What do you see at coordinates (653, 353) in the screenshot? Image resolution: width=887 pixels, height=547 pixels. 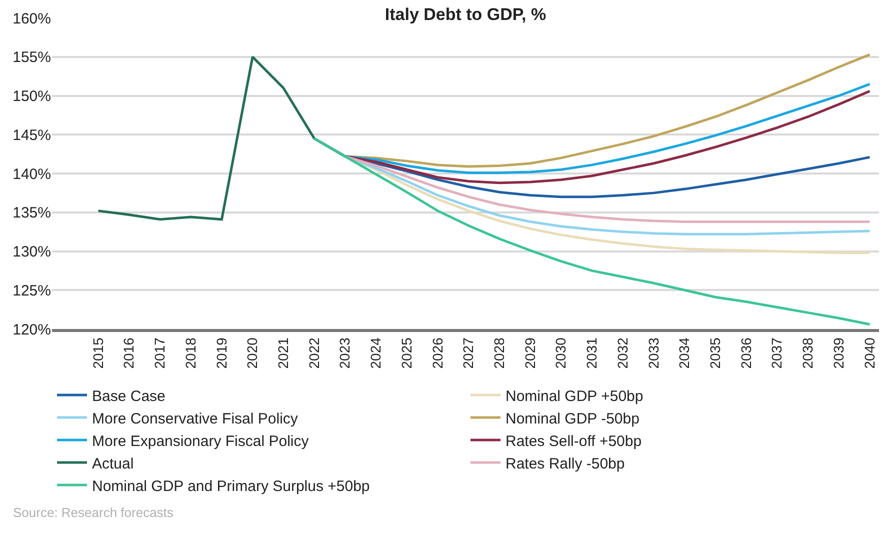 I see `x-tick-label: 2033` at bounding box center [653, 353].